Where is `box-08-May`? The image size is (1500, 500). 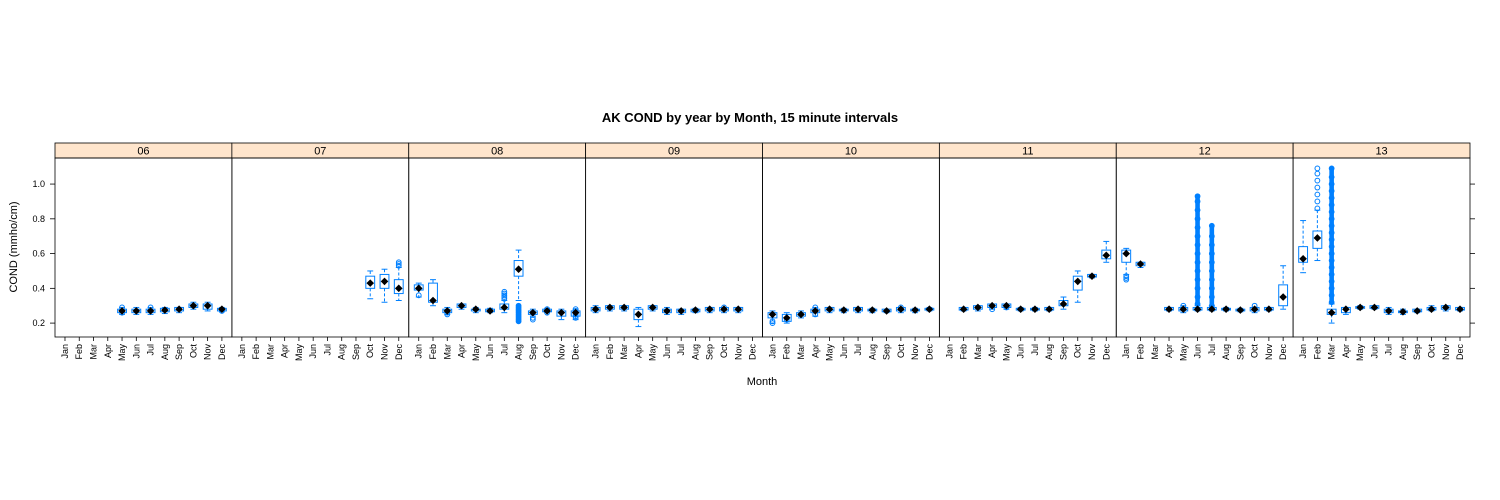
box-08-May is located at coordinates (475, 309).